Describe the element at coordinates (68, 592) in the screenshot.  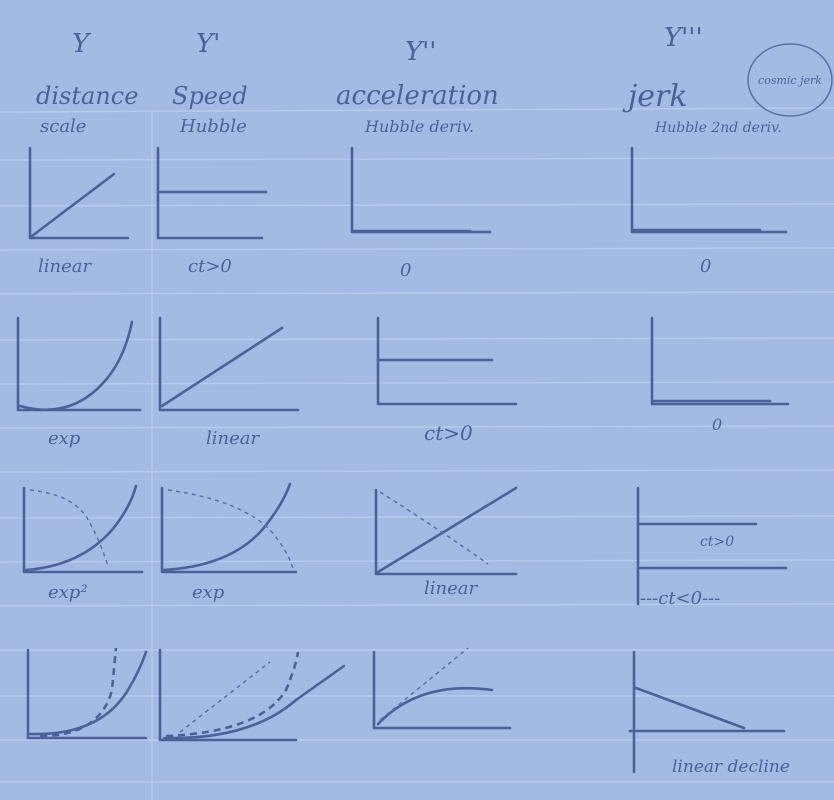
I see `row3-label-y: exp²` at that location.